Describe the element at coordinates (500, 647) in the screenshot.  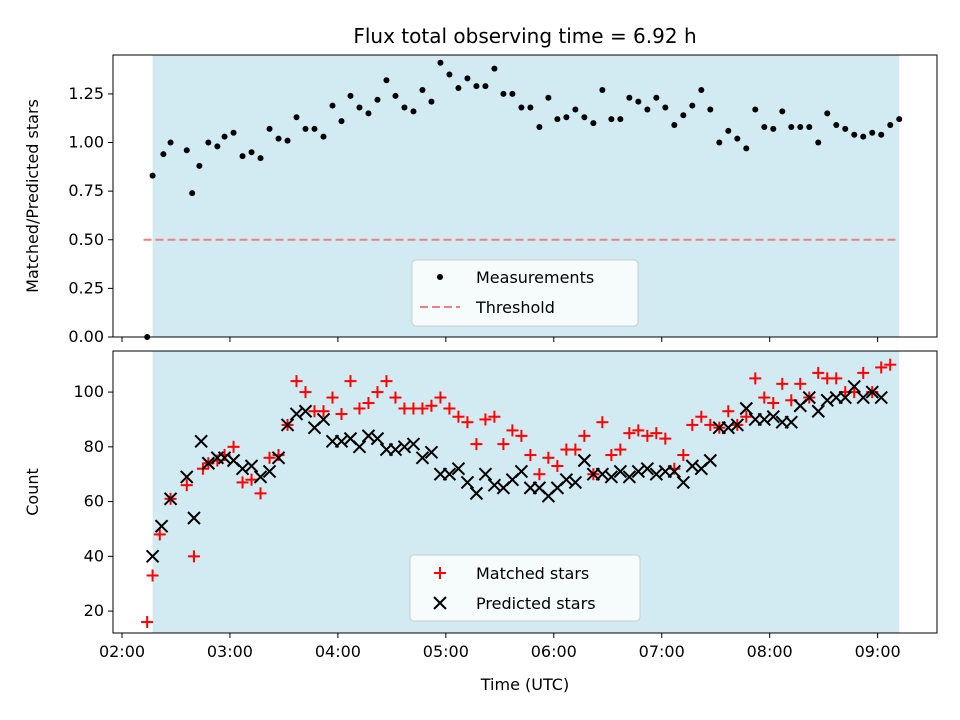
I see `count-x-ticks: 02:00 03:00 04:00 05:00 06:00 07:00 08:00 09:00` at that location.